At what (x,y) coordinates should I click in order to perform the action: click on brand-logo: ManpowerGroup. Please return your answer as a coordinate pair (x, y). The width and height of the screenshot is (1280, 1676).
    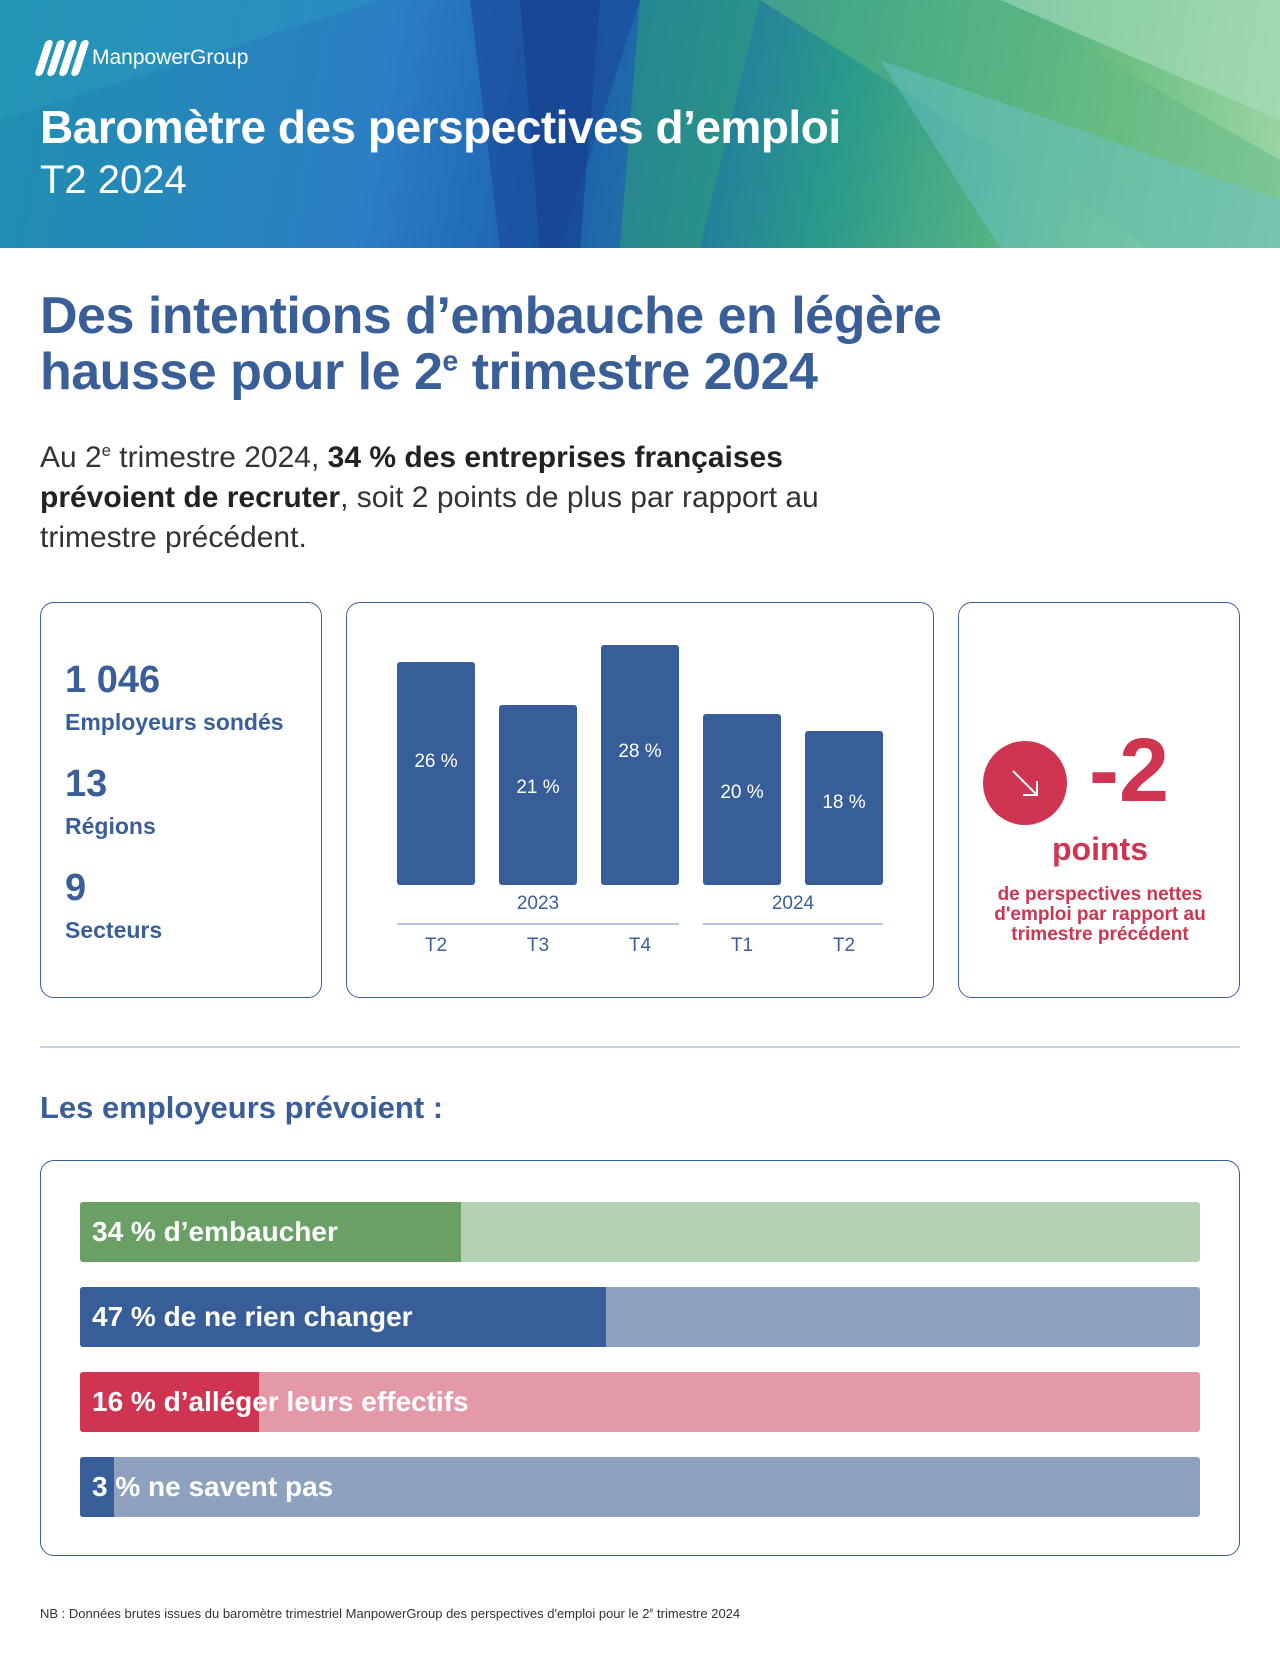
    Looking at the image, I should click on (141, 58).